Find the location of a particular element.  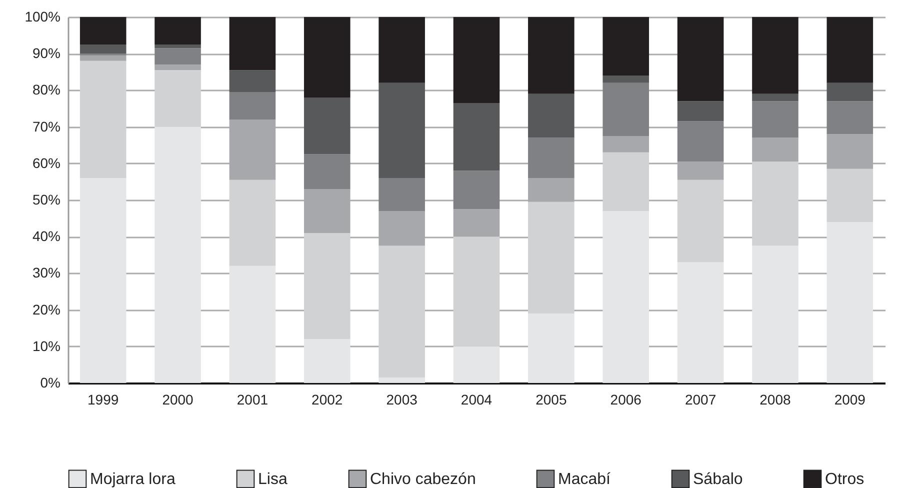

y-tick-label: 50% is located at coordinates (46, 200).